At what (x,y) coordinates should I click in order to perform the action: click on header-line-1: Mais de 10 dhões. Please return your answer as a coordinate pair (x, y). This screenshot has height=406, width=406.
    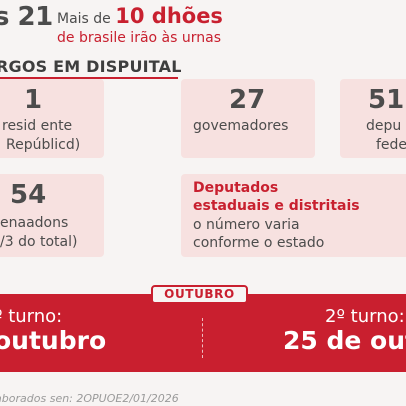
    Looking at the image, I should click on (140, 17).